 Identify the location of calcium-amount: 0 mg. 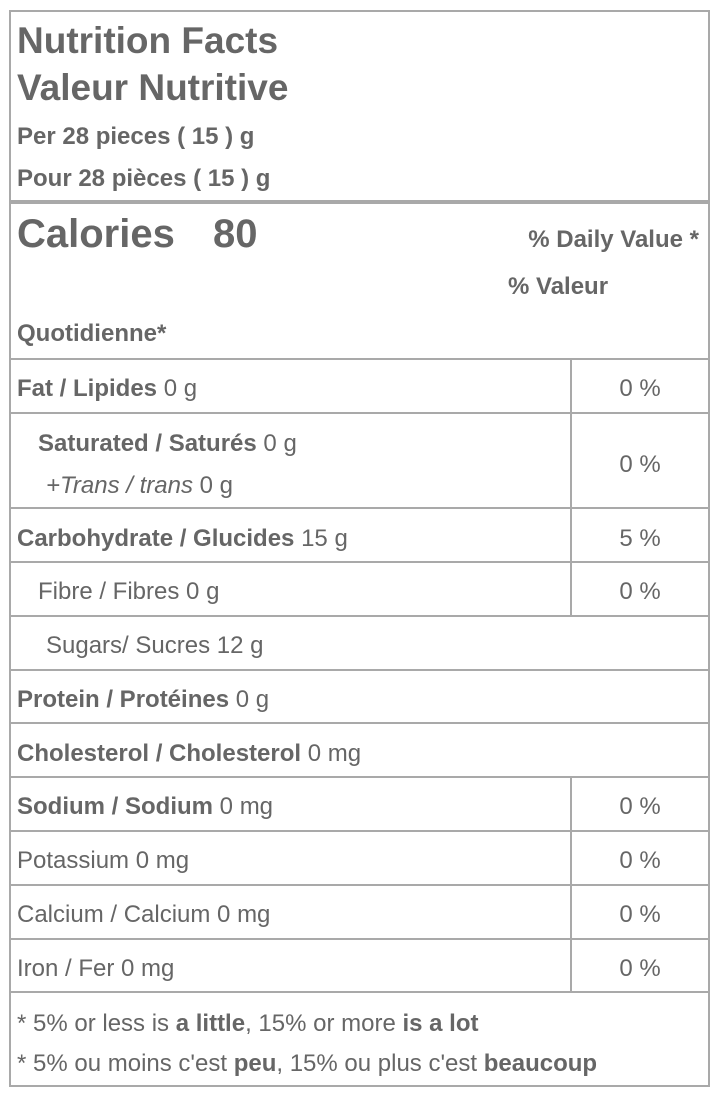
(244, 914).